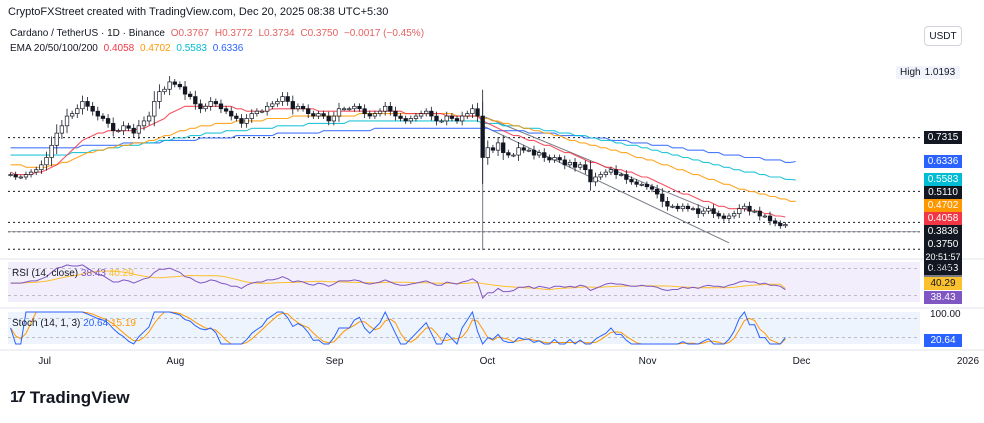 Image resolution: width=984 pixels, height=423 pixels. What do you see at coordinates (943, 193) in the screenshot?
I see `price-tag: 0.5110` at bounding box center [943, 193].